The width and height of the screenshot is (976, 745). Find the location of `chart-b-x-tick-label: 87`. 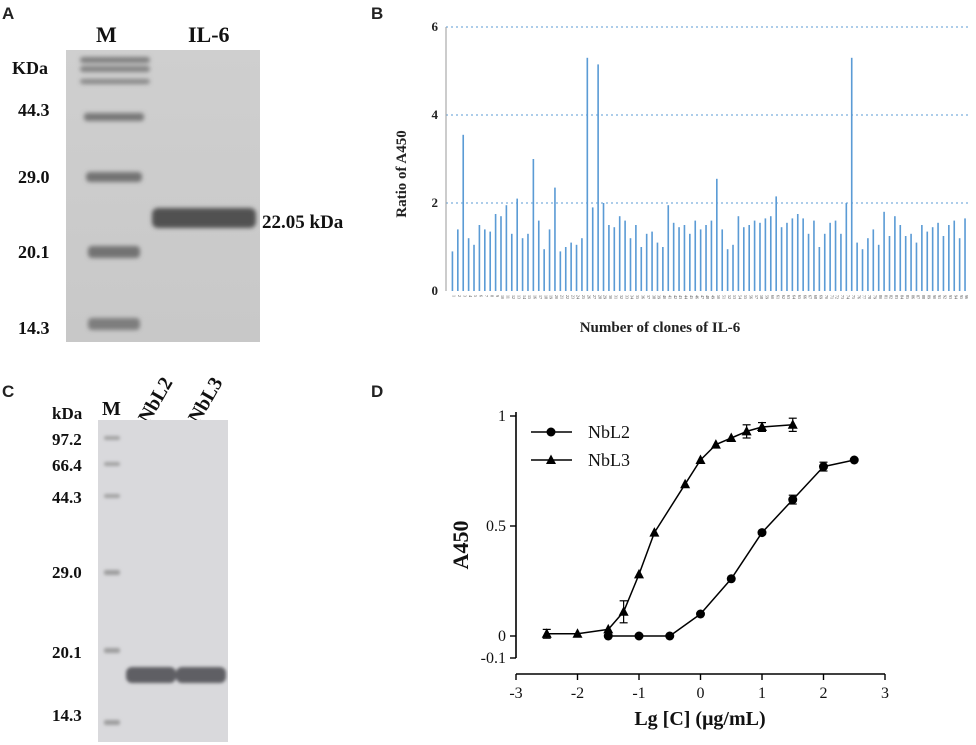

chart-b-x-tick-label: 87 is located at coordinates (918, 297).